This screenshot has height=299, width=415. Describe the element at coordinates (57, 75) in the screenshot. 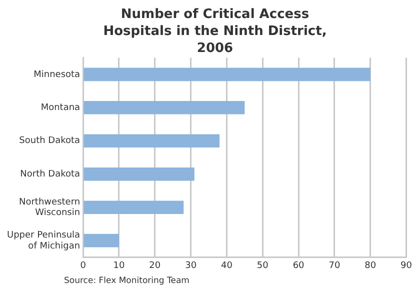

I see `y-tick-label: Minnesota` at that location.